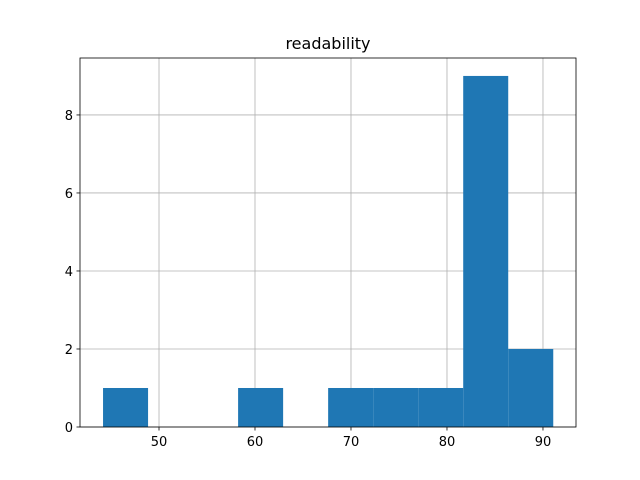 Image resolution: width=640 pixels, height=480 pixels. I want to click on y-tick-label: 4, so click(69, 272).